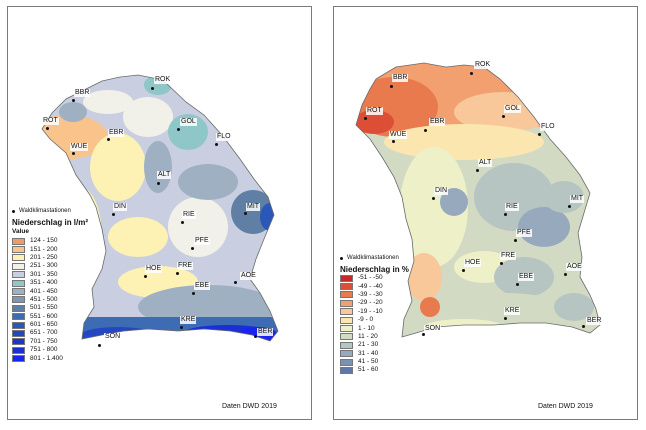 This screenshot has width=646, height=430. What do you see at coordinates (368, 362) in the screenshot?
I see `legend-class-label: 41 - 50` at bounding box center [368, 362].